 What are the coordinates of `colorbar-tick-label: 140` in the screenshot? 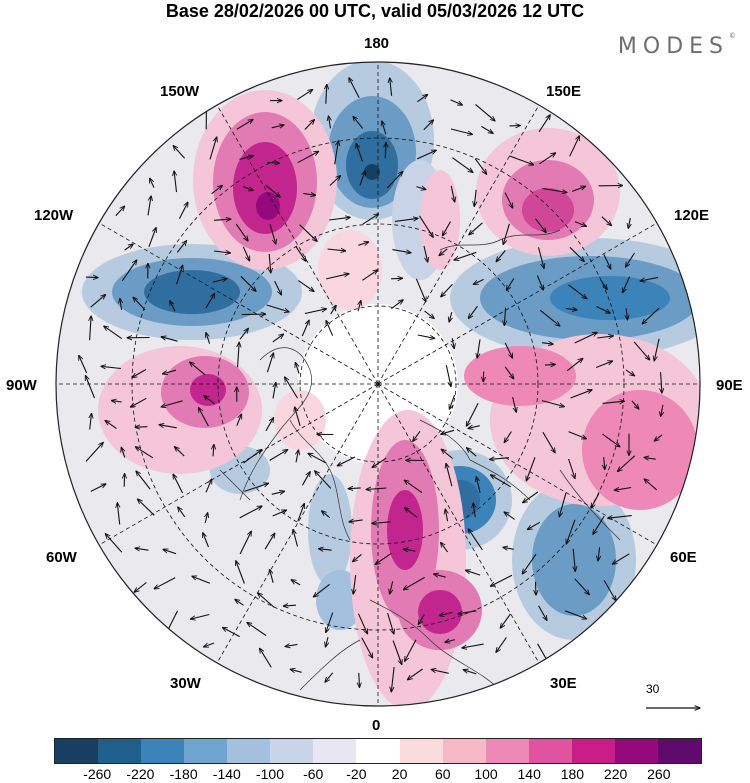 It's located at (529, 774).